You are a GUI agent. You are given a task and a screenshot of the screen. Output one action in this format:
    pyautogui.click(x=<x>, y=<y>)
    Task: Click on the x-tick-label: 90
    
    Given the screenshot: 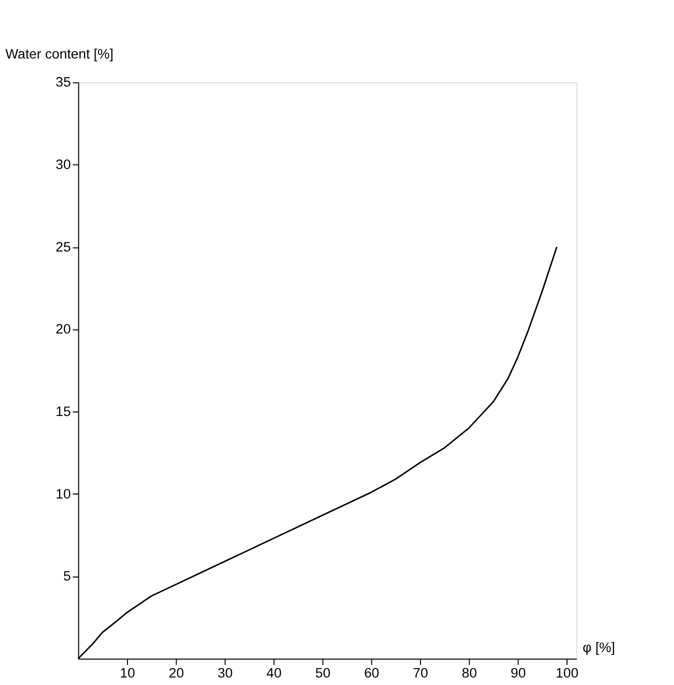 What is the action you would take?
    pyautogui.click(x=518, y=673)
    